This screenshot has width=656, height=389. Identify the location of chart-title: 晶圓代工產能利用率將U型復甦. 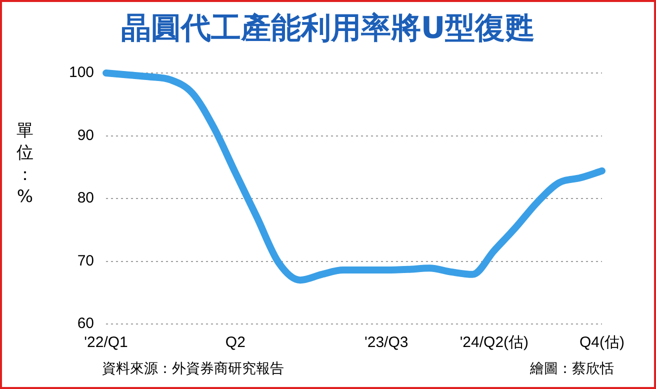
(328, 29).